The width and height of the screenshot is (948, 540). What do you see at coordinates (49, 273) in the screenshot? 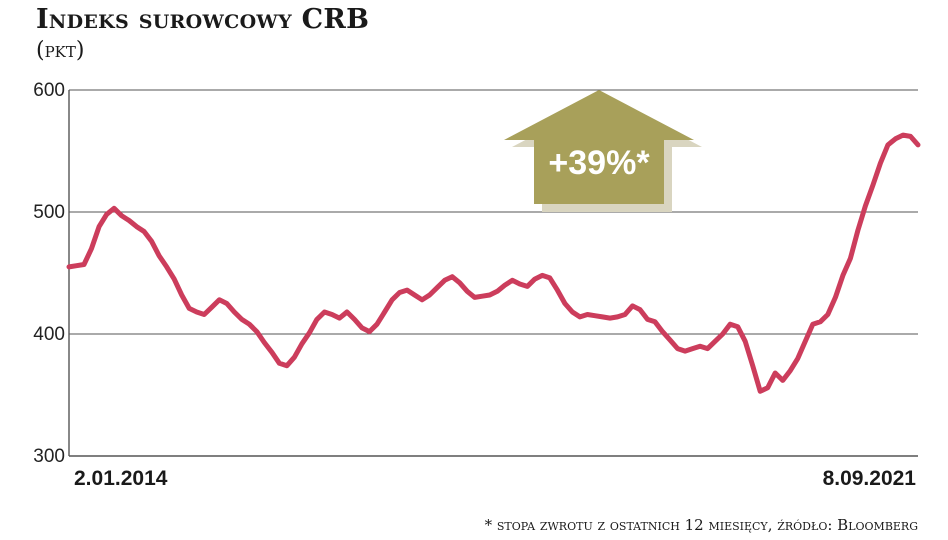
I see `y-tick-labels: 300 400 500 600` at bounding box center [49, 273].